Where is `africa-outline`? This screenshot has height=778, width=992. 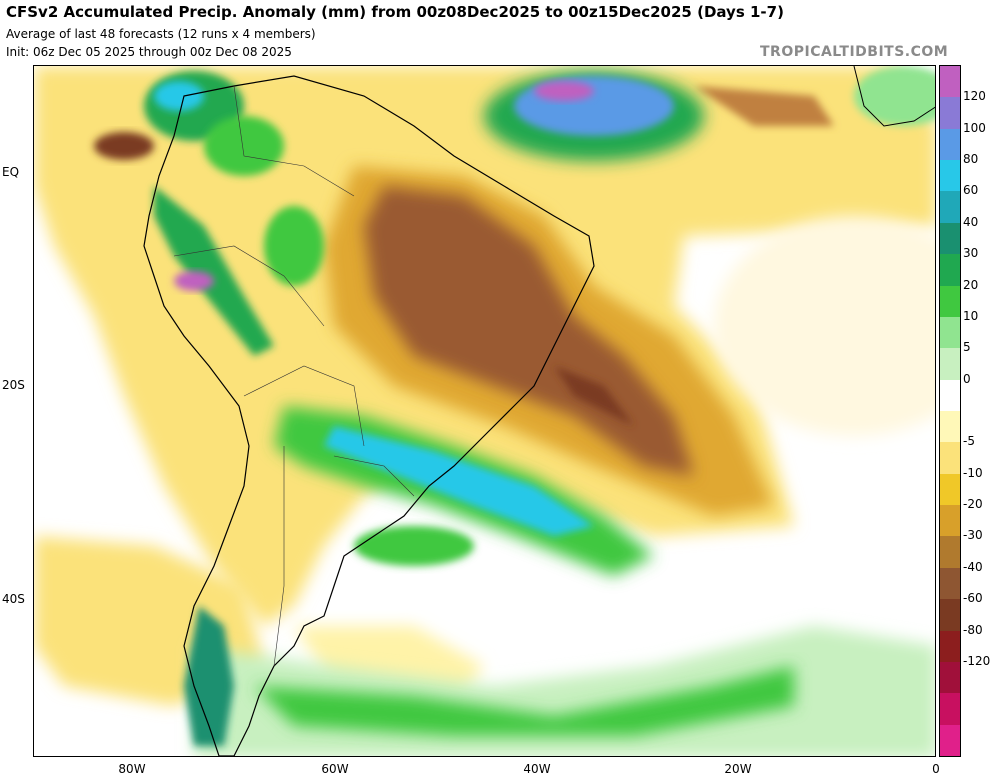
africa-outline is located at coordinates (894, 96).